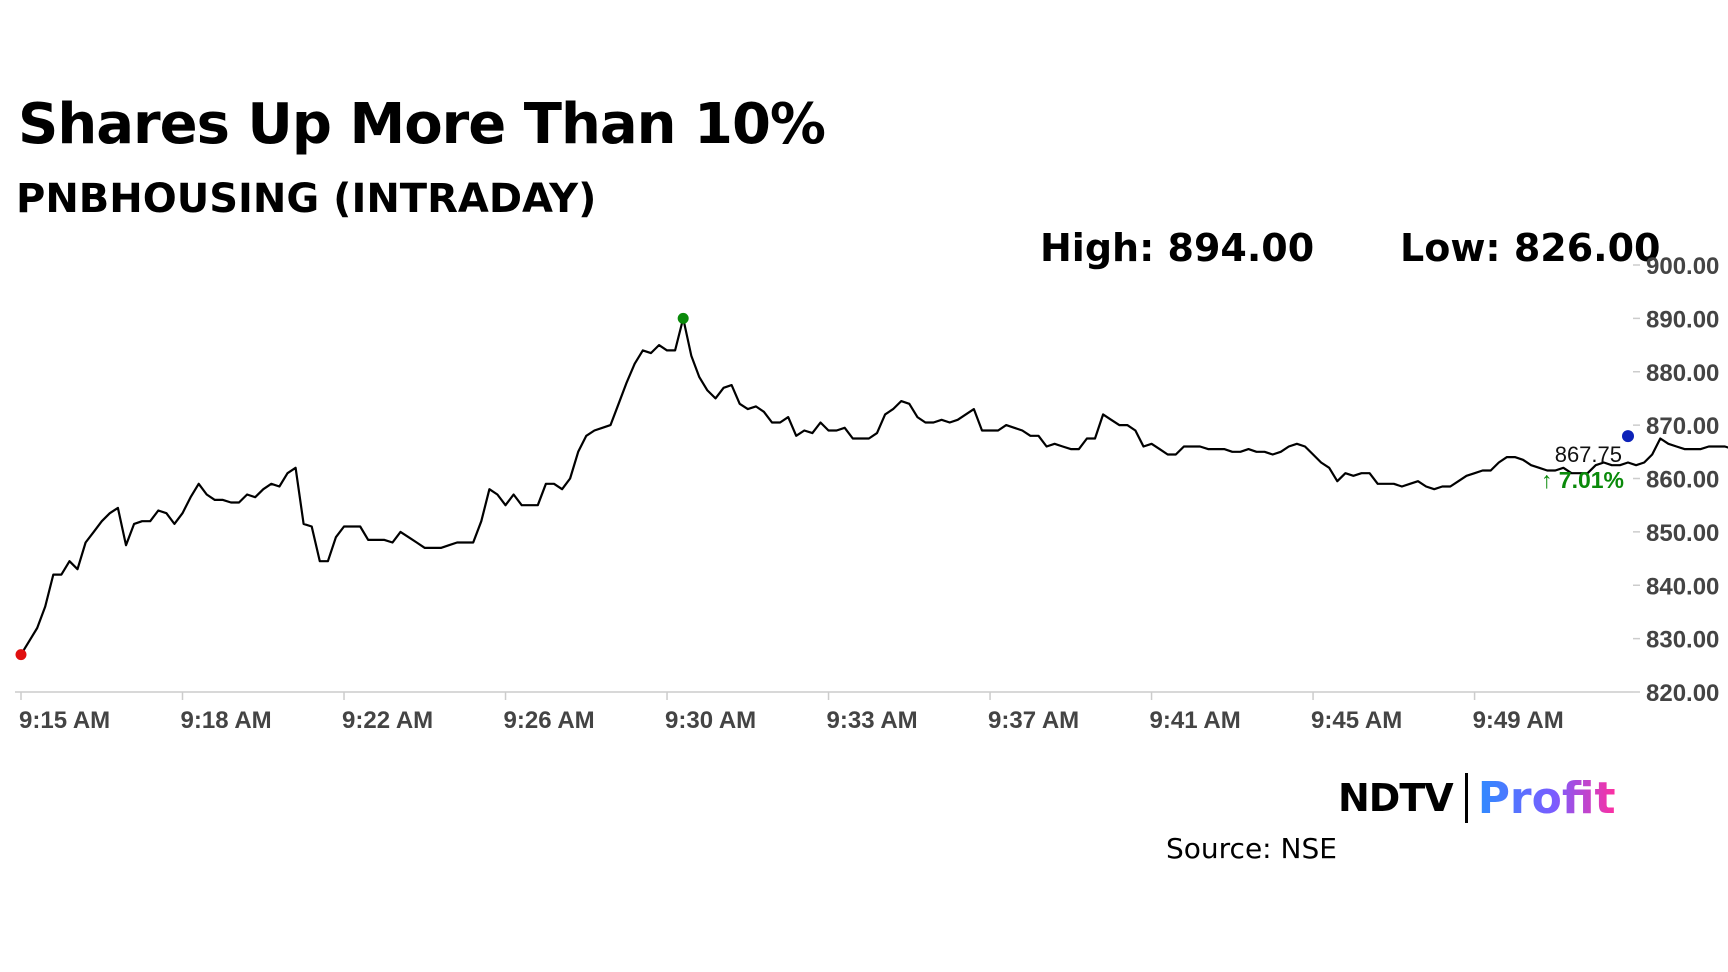 The height and width of the screenshot is (972, 1728). I want to click on high-price-marker, so click(683, 318).